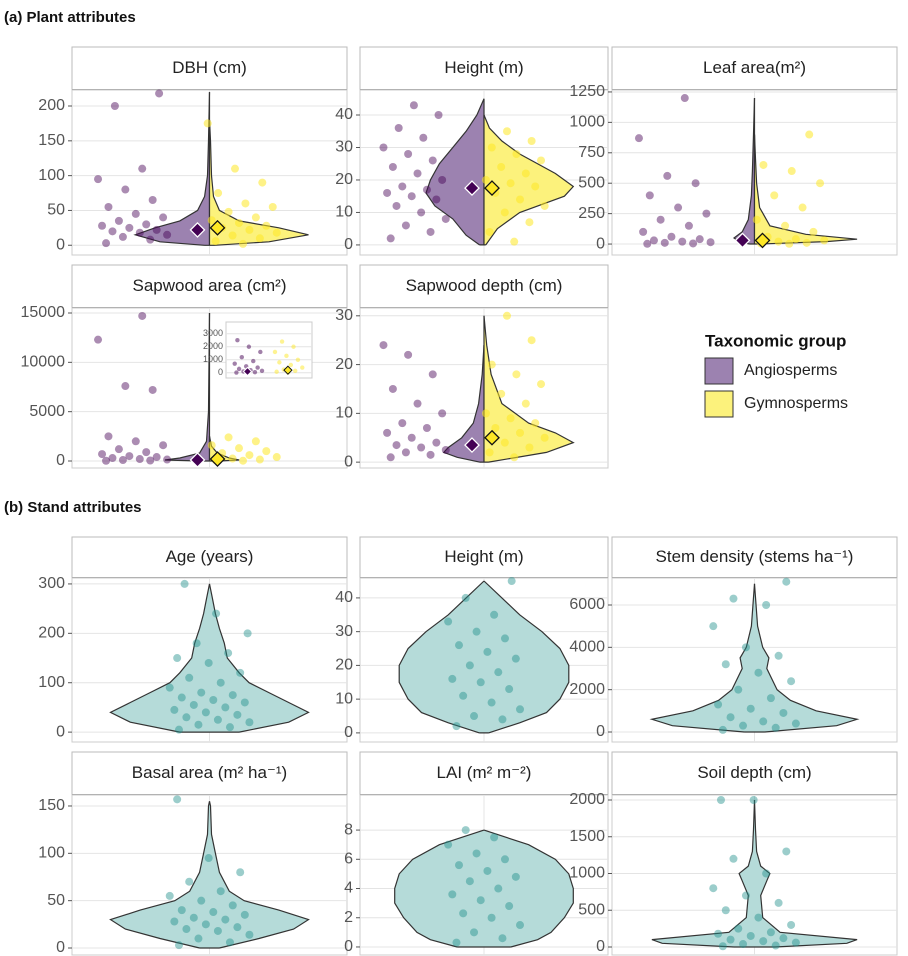 The width and height of the screenshot is (908, 956). I want to click on panel-title: Basal area (m² ha⁻¹), so click(209, 772).